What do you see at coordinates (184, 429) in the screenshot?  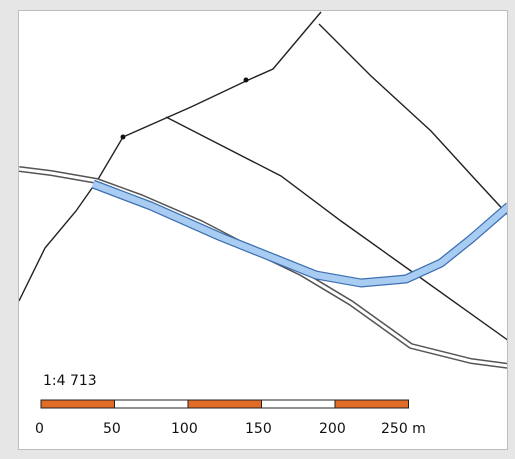 I see `scalebar-tick-label: 100` at bounding box center [184, 429].